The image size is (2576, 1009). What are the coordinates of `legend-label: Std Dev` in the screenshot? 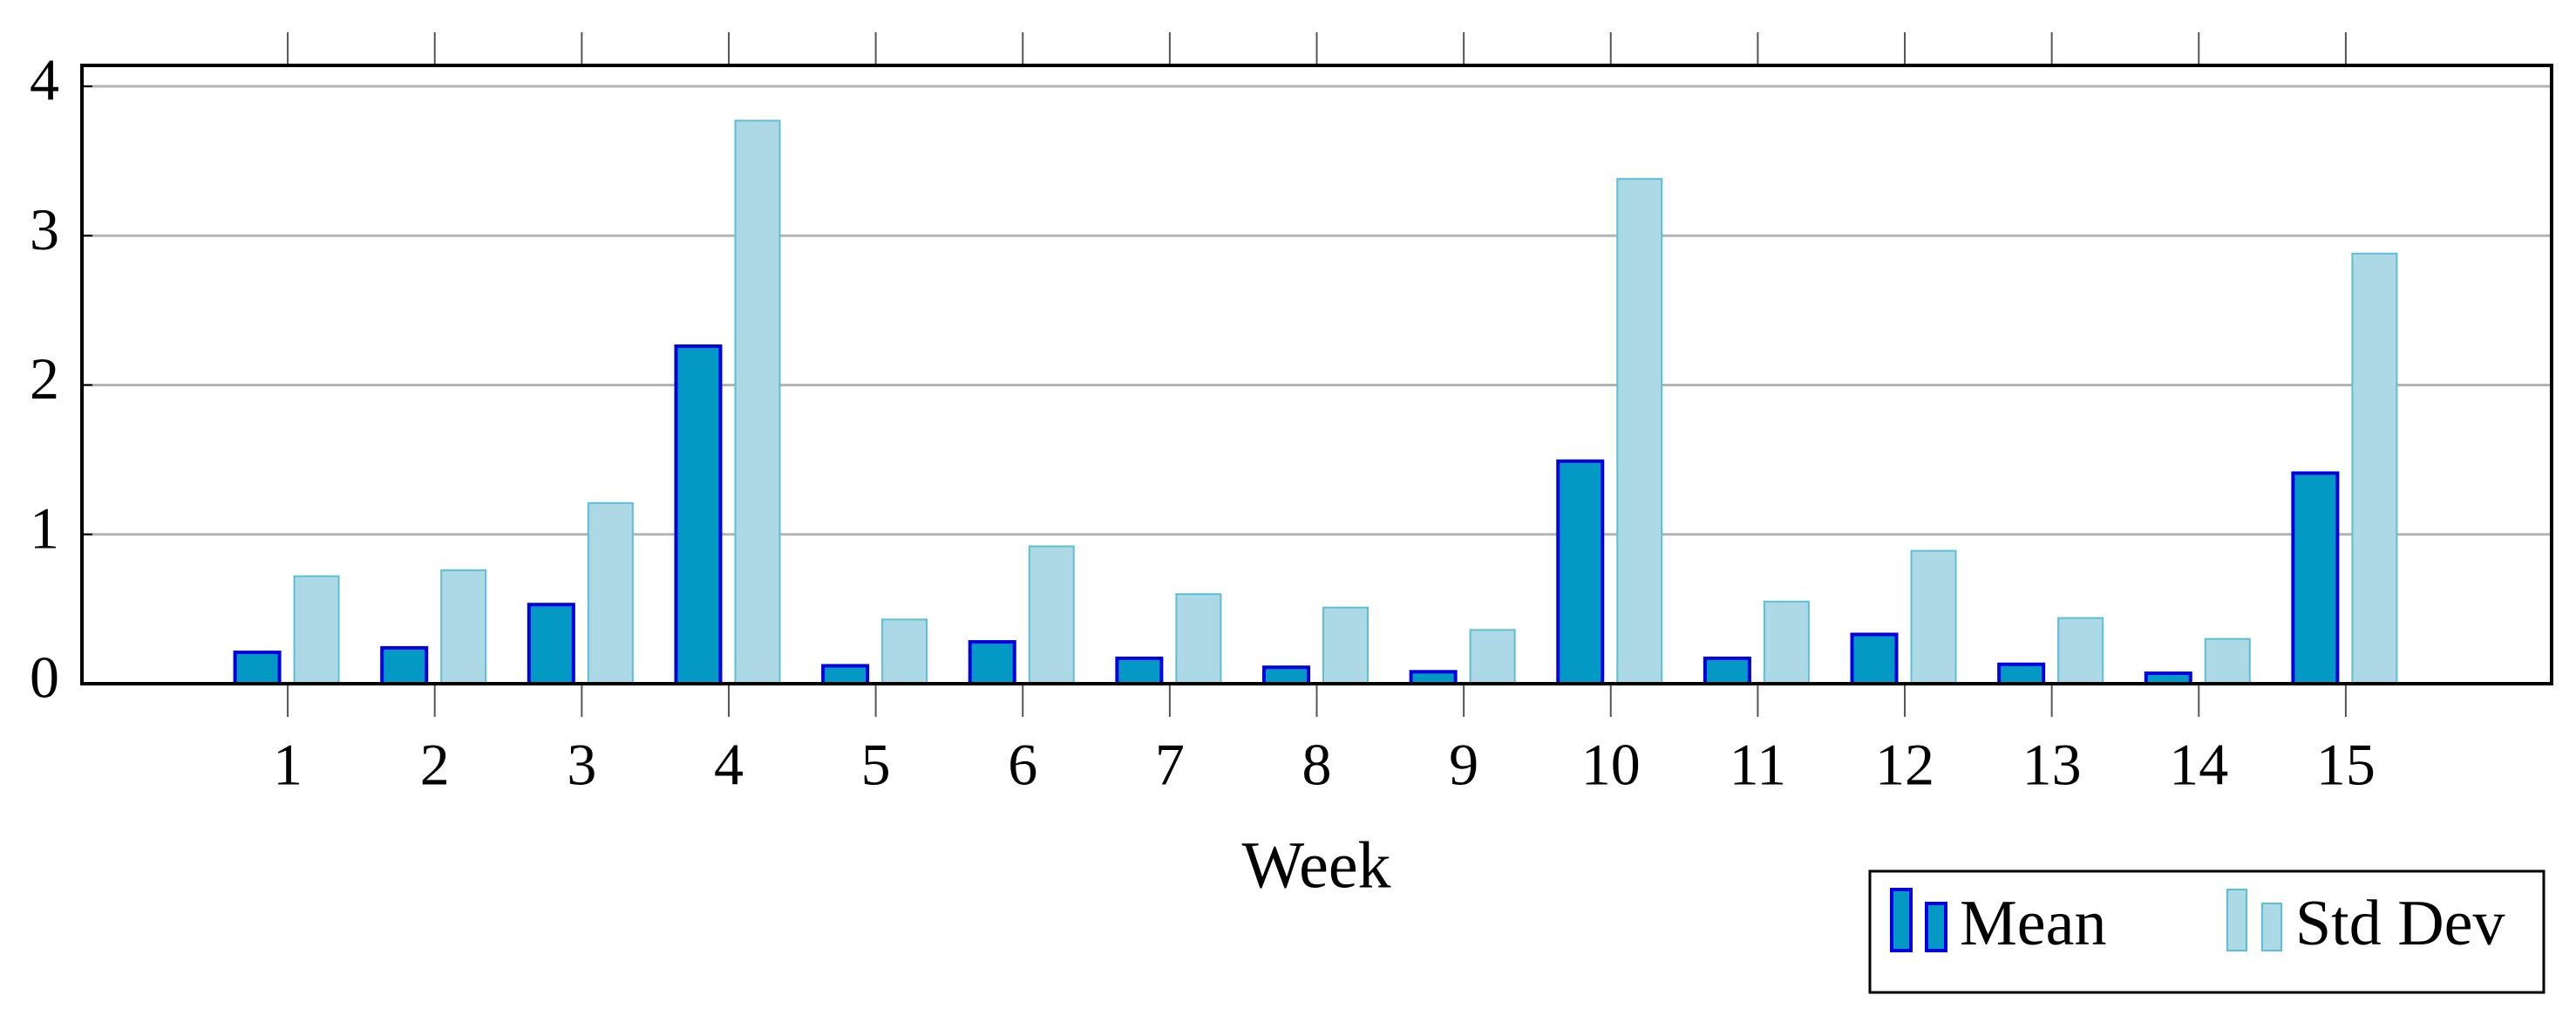 It's located at (2400, 923).